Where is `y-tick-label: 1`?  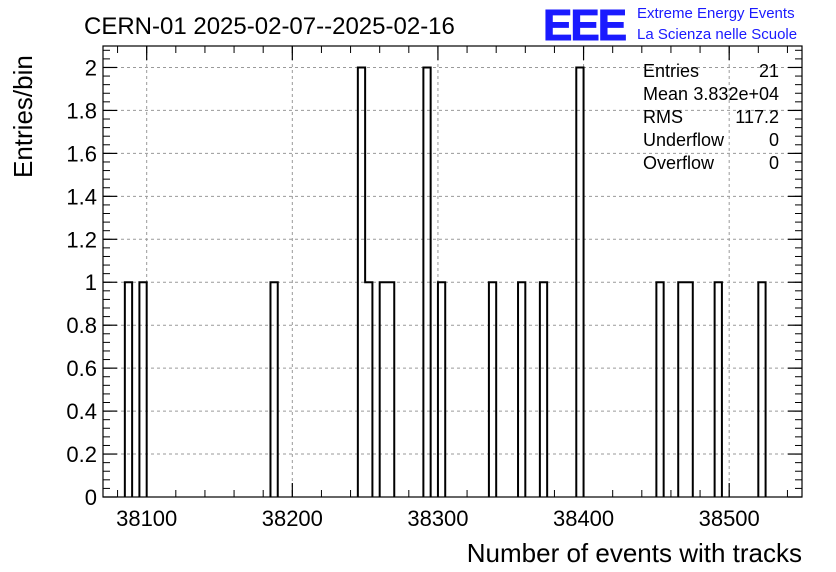 y-tick-label: 1 is located at coordinates (91, 282).